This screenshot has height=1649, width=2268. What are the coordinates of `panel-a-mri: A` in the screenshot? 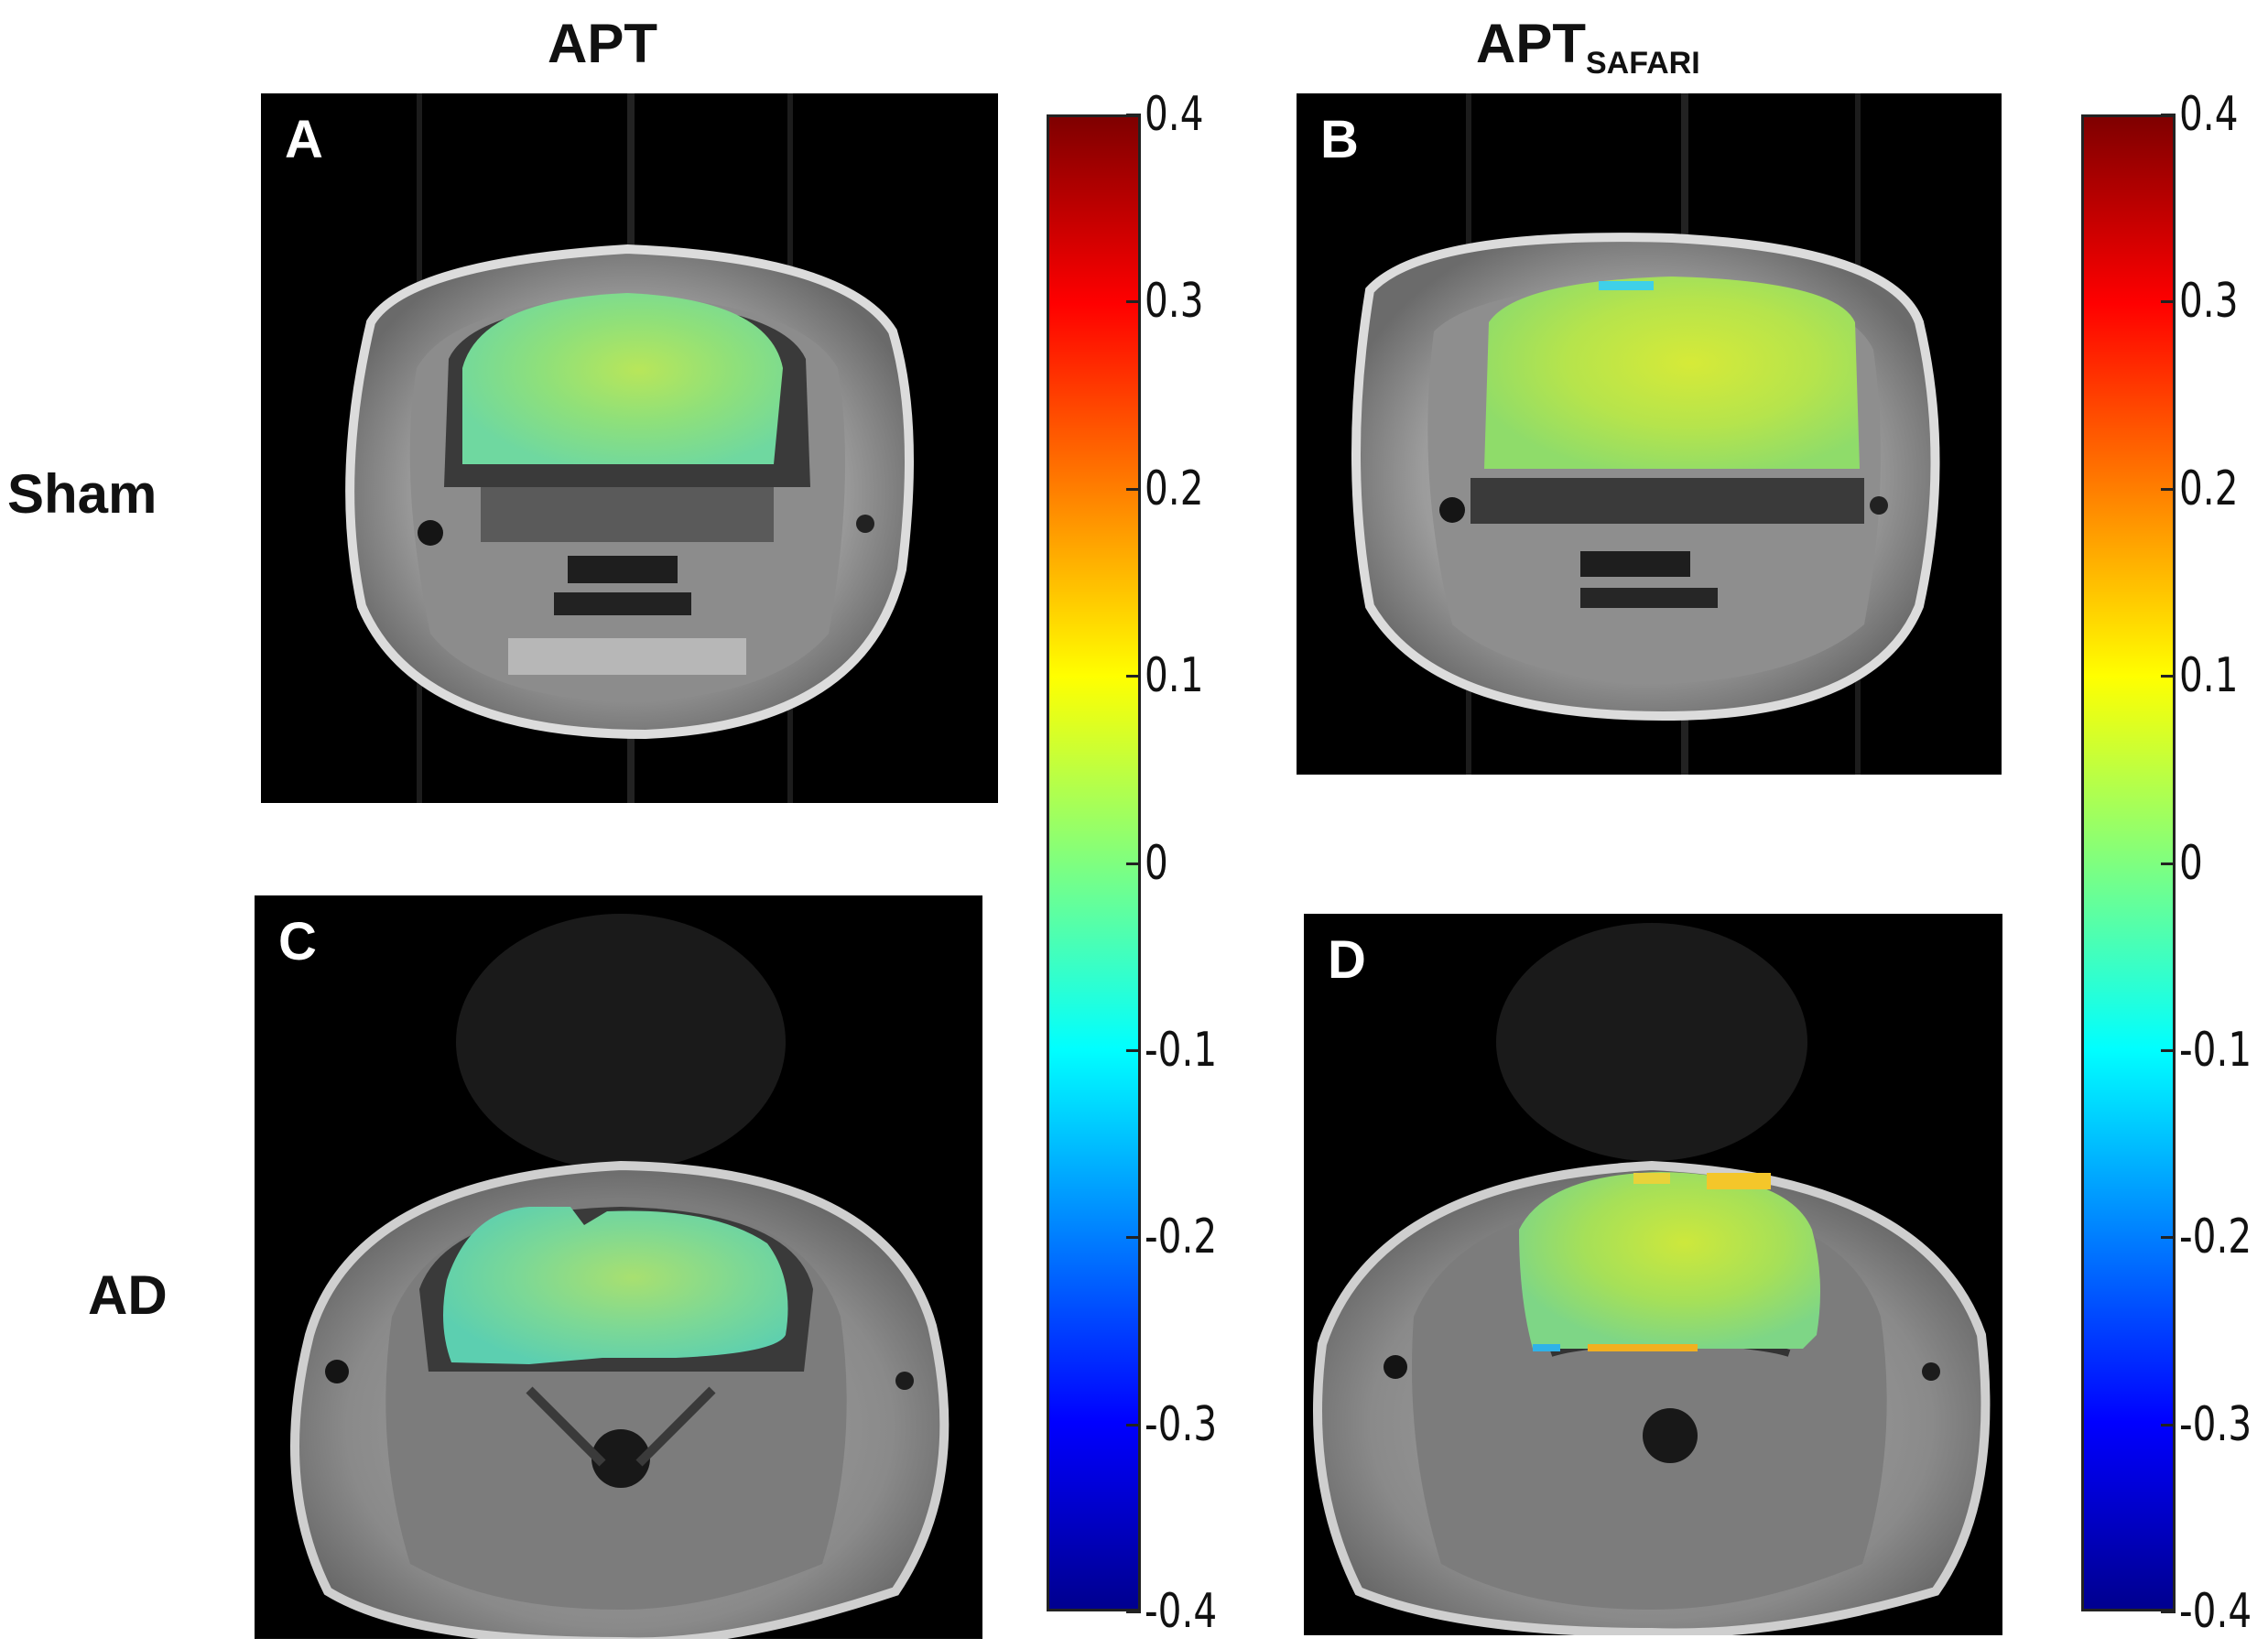 It's located at (629, 448).